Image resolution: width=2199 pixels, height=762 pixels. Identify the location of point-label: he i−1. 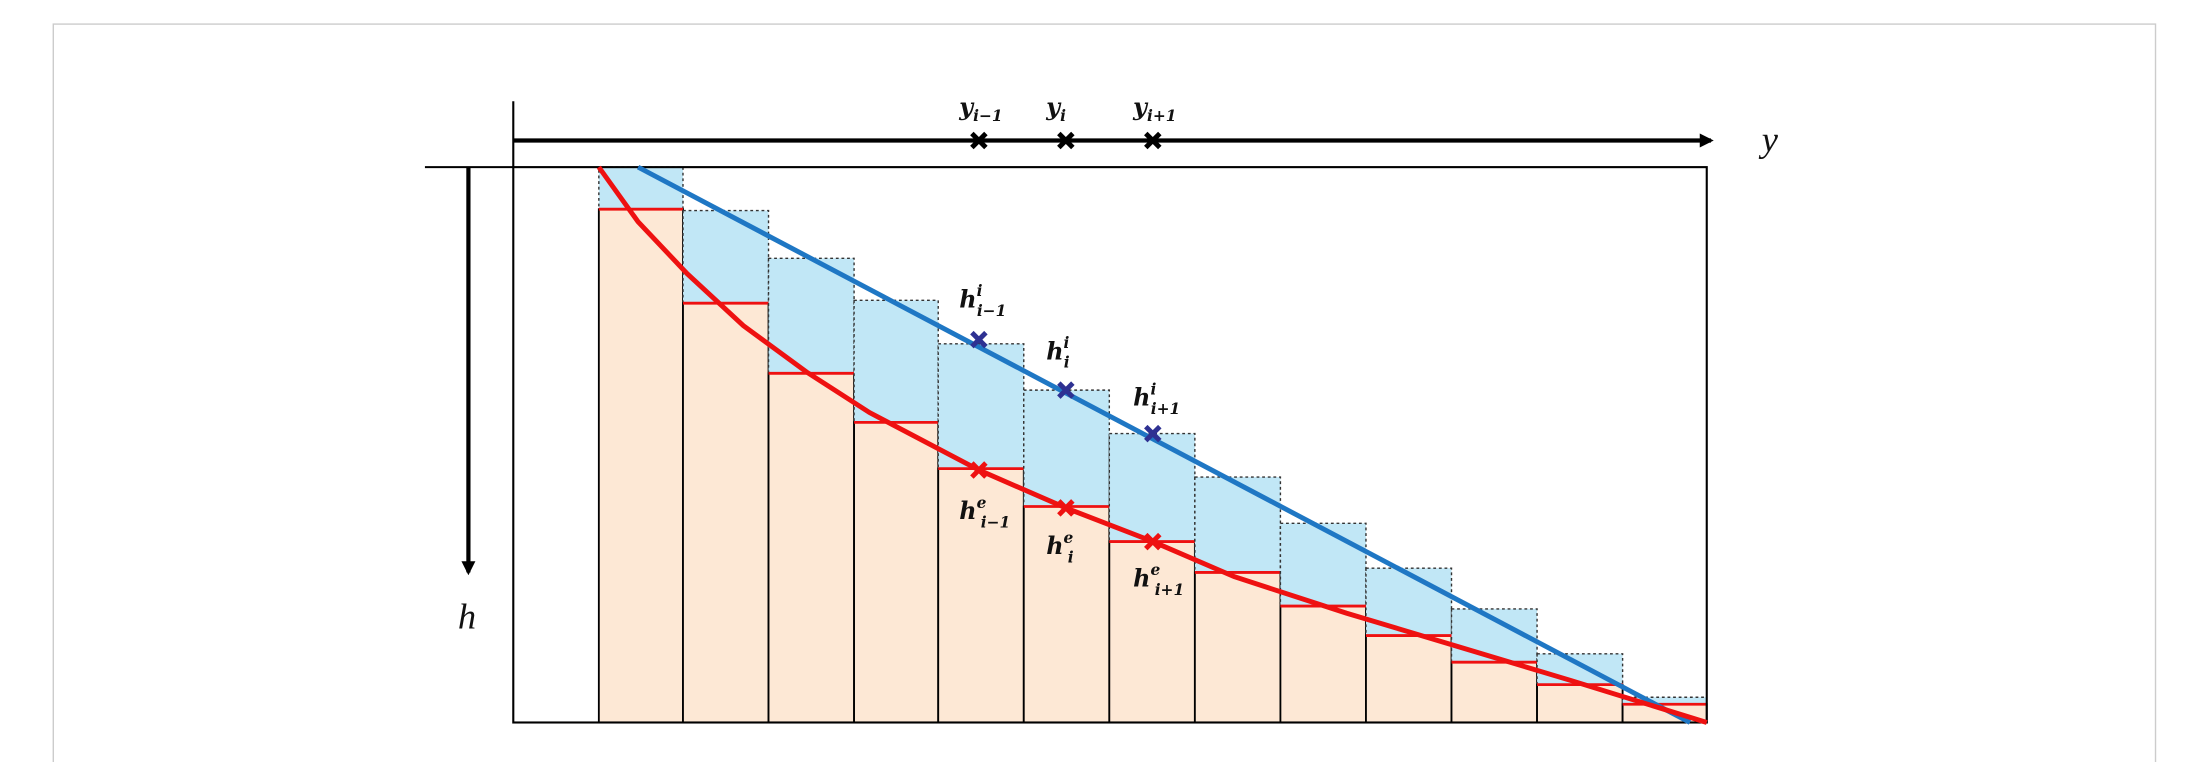
(984, 513).